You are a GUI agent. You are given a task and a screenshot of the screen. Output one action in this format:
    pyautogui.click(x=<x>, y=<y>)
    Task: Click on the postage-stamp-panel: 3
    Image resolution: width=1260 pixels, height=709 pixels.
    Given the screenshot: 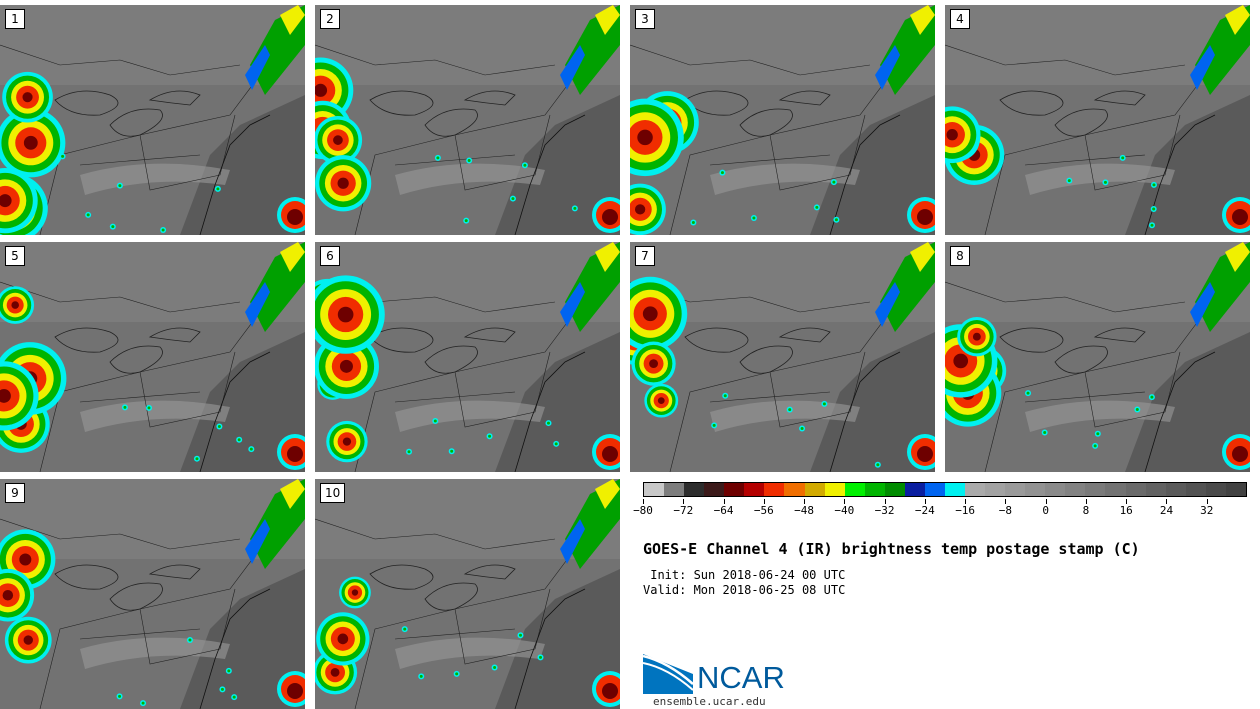 What is the action you would take?
    pyautogui.click(x=782, y=120)
    